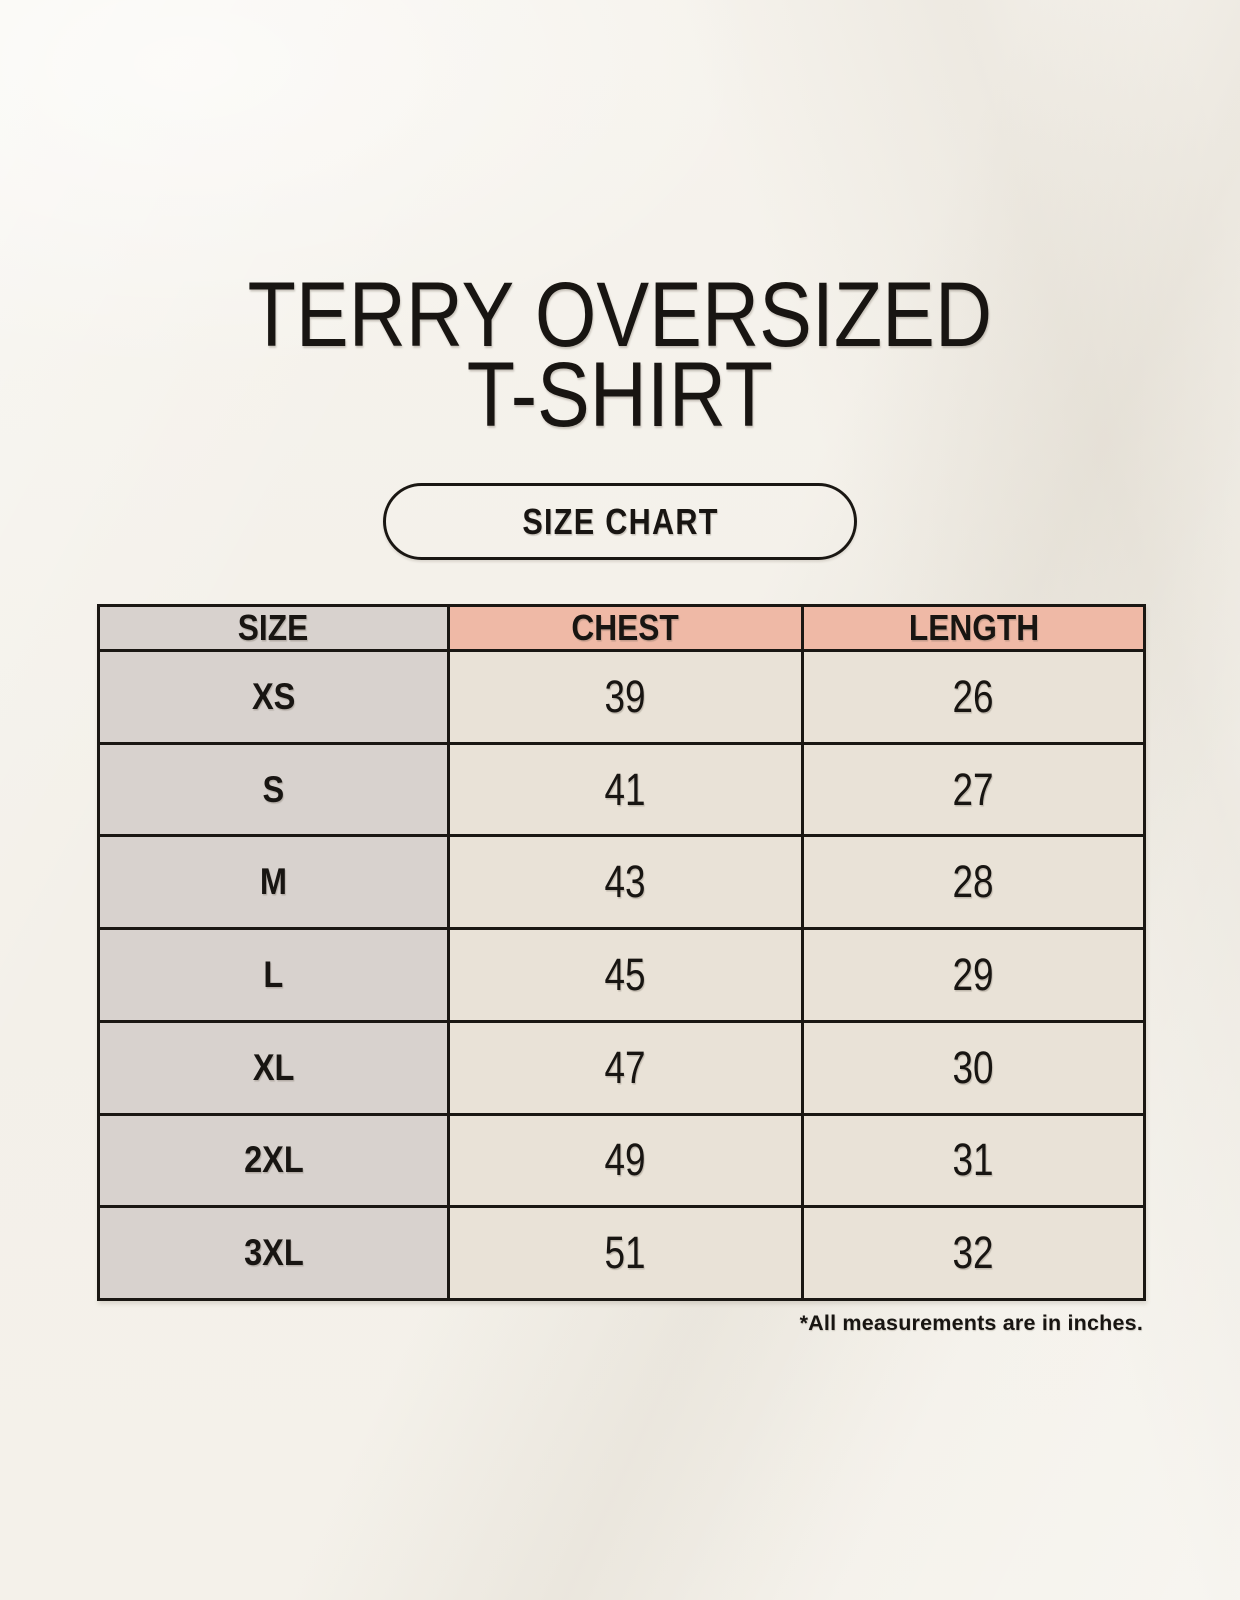 Image resolution: width=1240 pixels, height=1600 pixels. I want to click on length-value-text: 28, so click(973, 882).